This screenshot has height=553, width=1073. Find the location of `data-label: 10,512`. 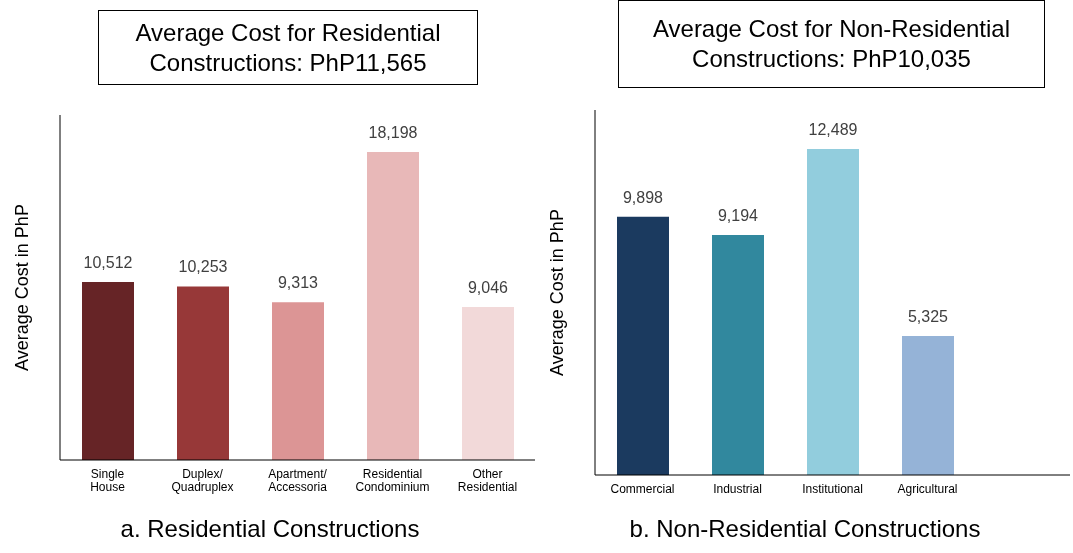

data-label: 10,512 is located at coordinates (108, 263).